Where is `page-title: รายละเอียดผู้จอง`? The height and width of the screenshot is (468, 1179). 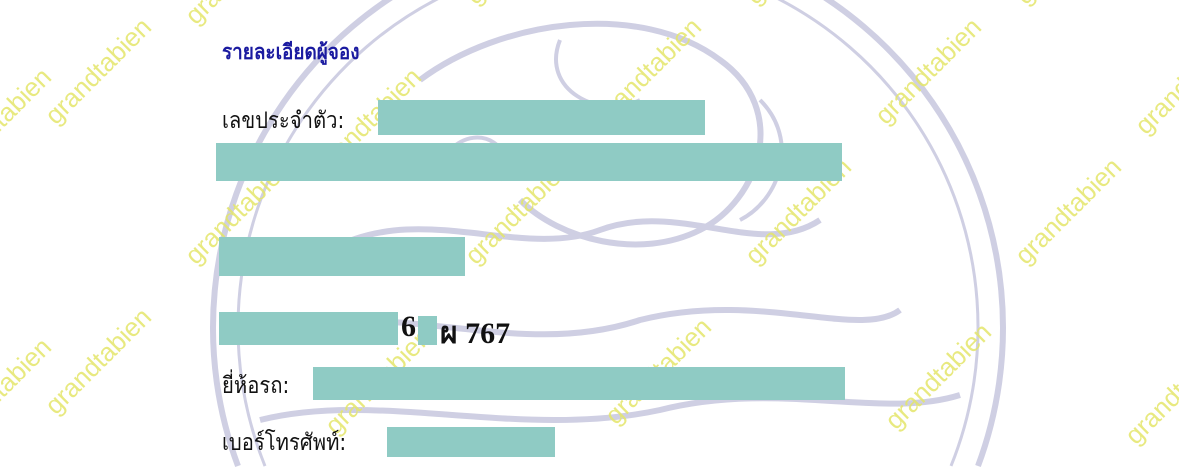 page-title: รายละเอียดผู้จอง is located at coordinates (291, 52).